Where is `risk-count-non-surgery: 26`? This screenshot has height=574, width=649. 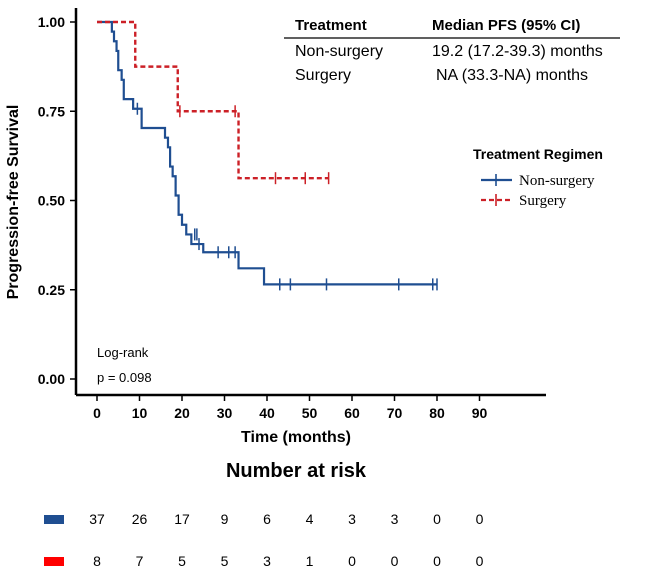
risk-count-non-surgery: 26 is located at coordinates (140, 519).